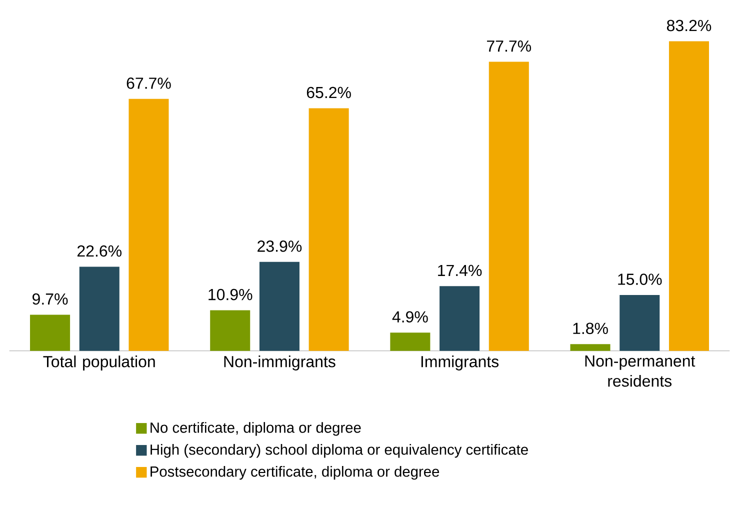 The width and height of the screenshot is (731, 508). What do you see at coordinates (689, 26) in the screenshot?
I see `data-label: 83.2%` at bounding box center [689, 26].